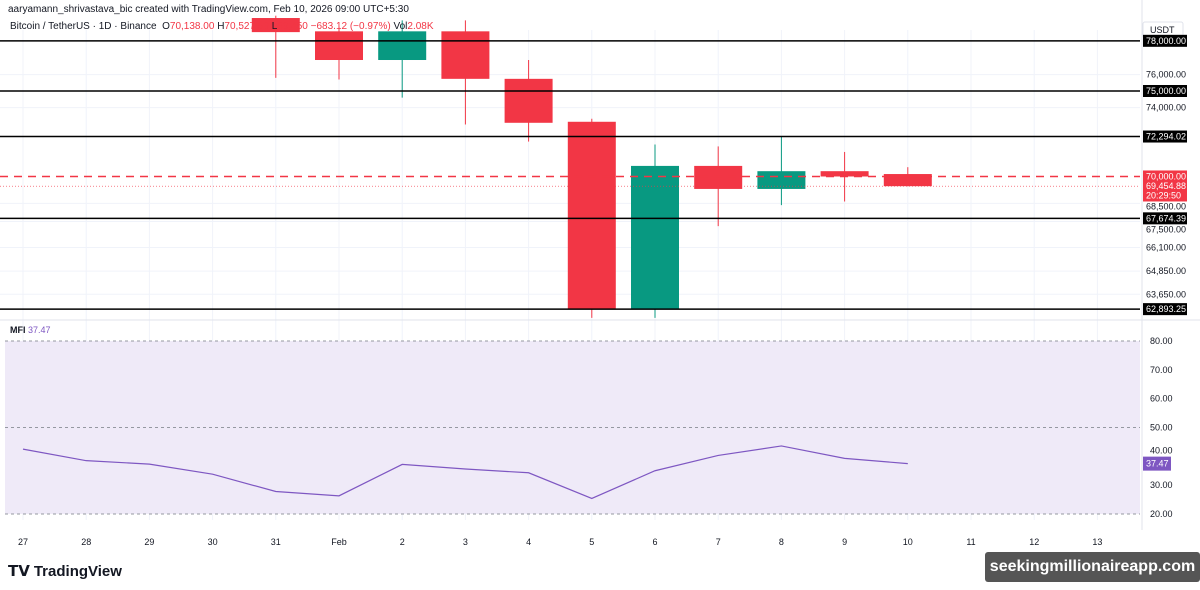 The image size is (1200, 590). I want to click on x-tick-label: 10, so click(908, 542).